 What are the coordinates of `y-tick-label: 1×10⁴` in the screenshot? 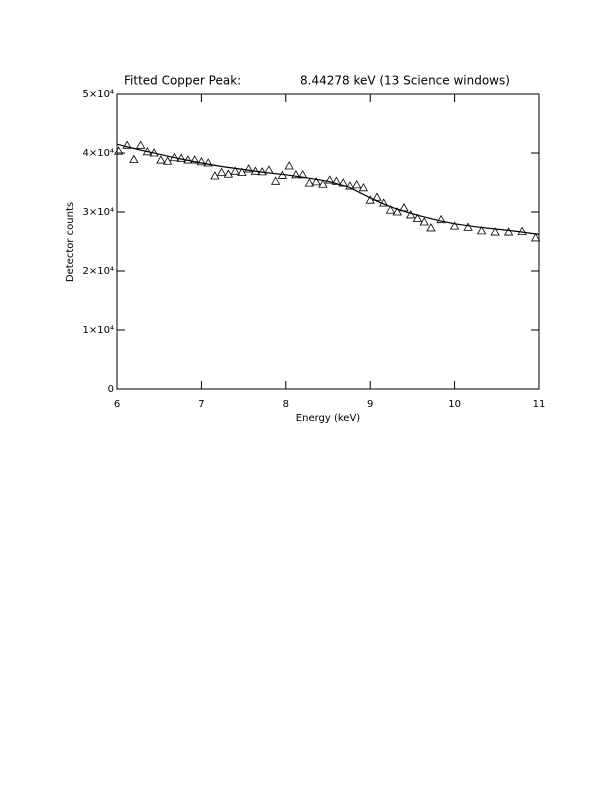 It's located at (98, 330).